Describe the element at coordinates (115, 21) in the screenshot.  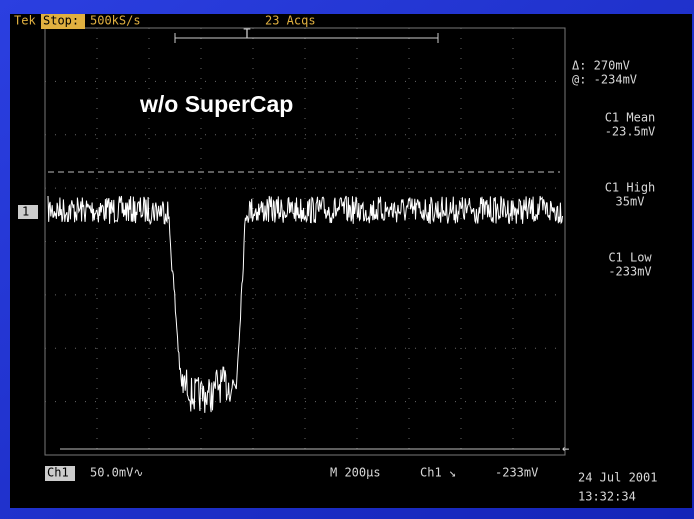
I see `sample-rate: 500kS/s` at that location.